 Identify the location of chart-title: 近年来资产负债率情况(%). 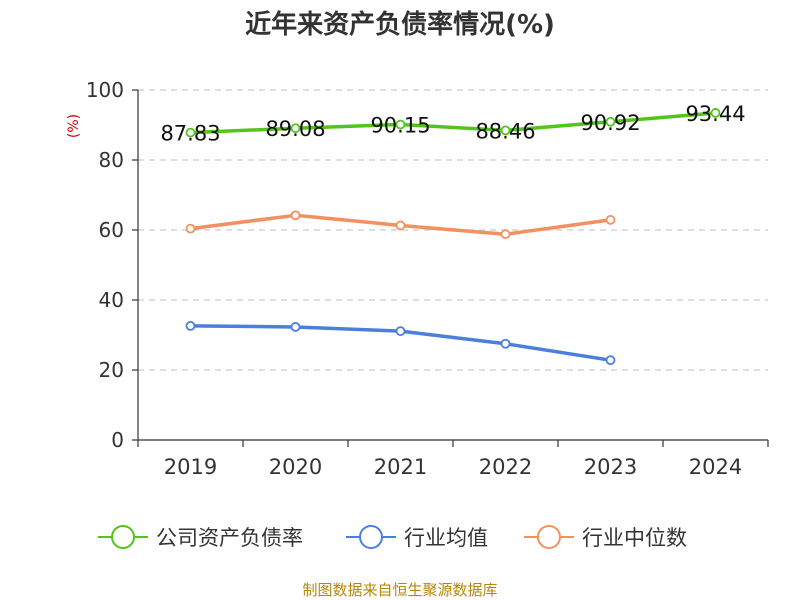
(400, 24).